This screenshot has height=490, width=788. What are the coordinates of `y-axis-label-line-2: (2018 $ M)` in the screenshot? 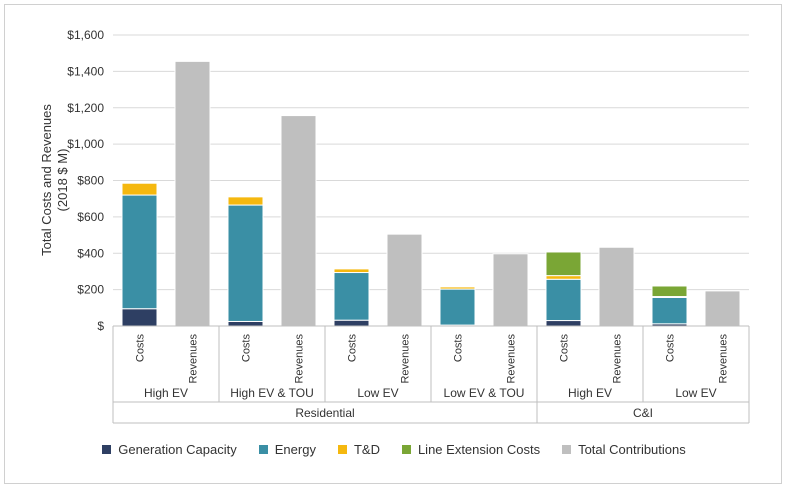 It's located at (62, 180).